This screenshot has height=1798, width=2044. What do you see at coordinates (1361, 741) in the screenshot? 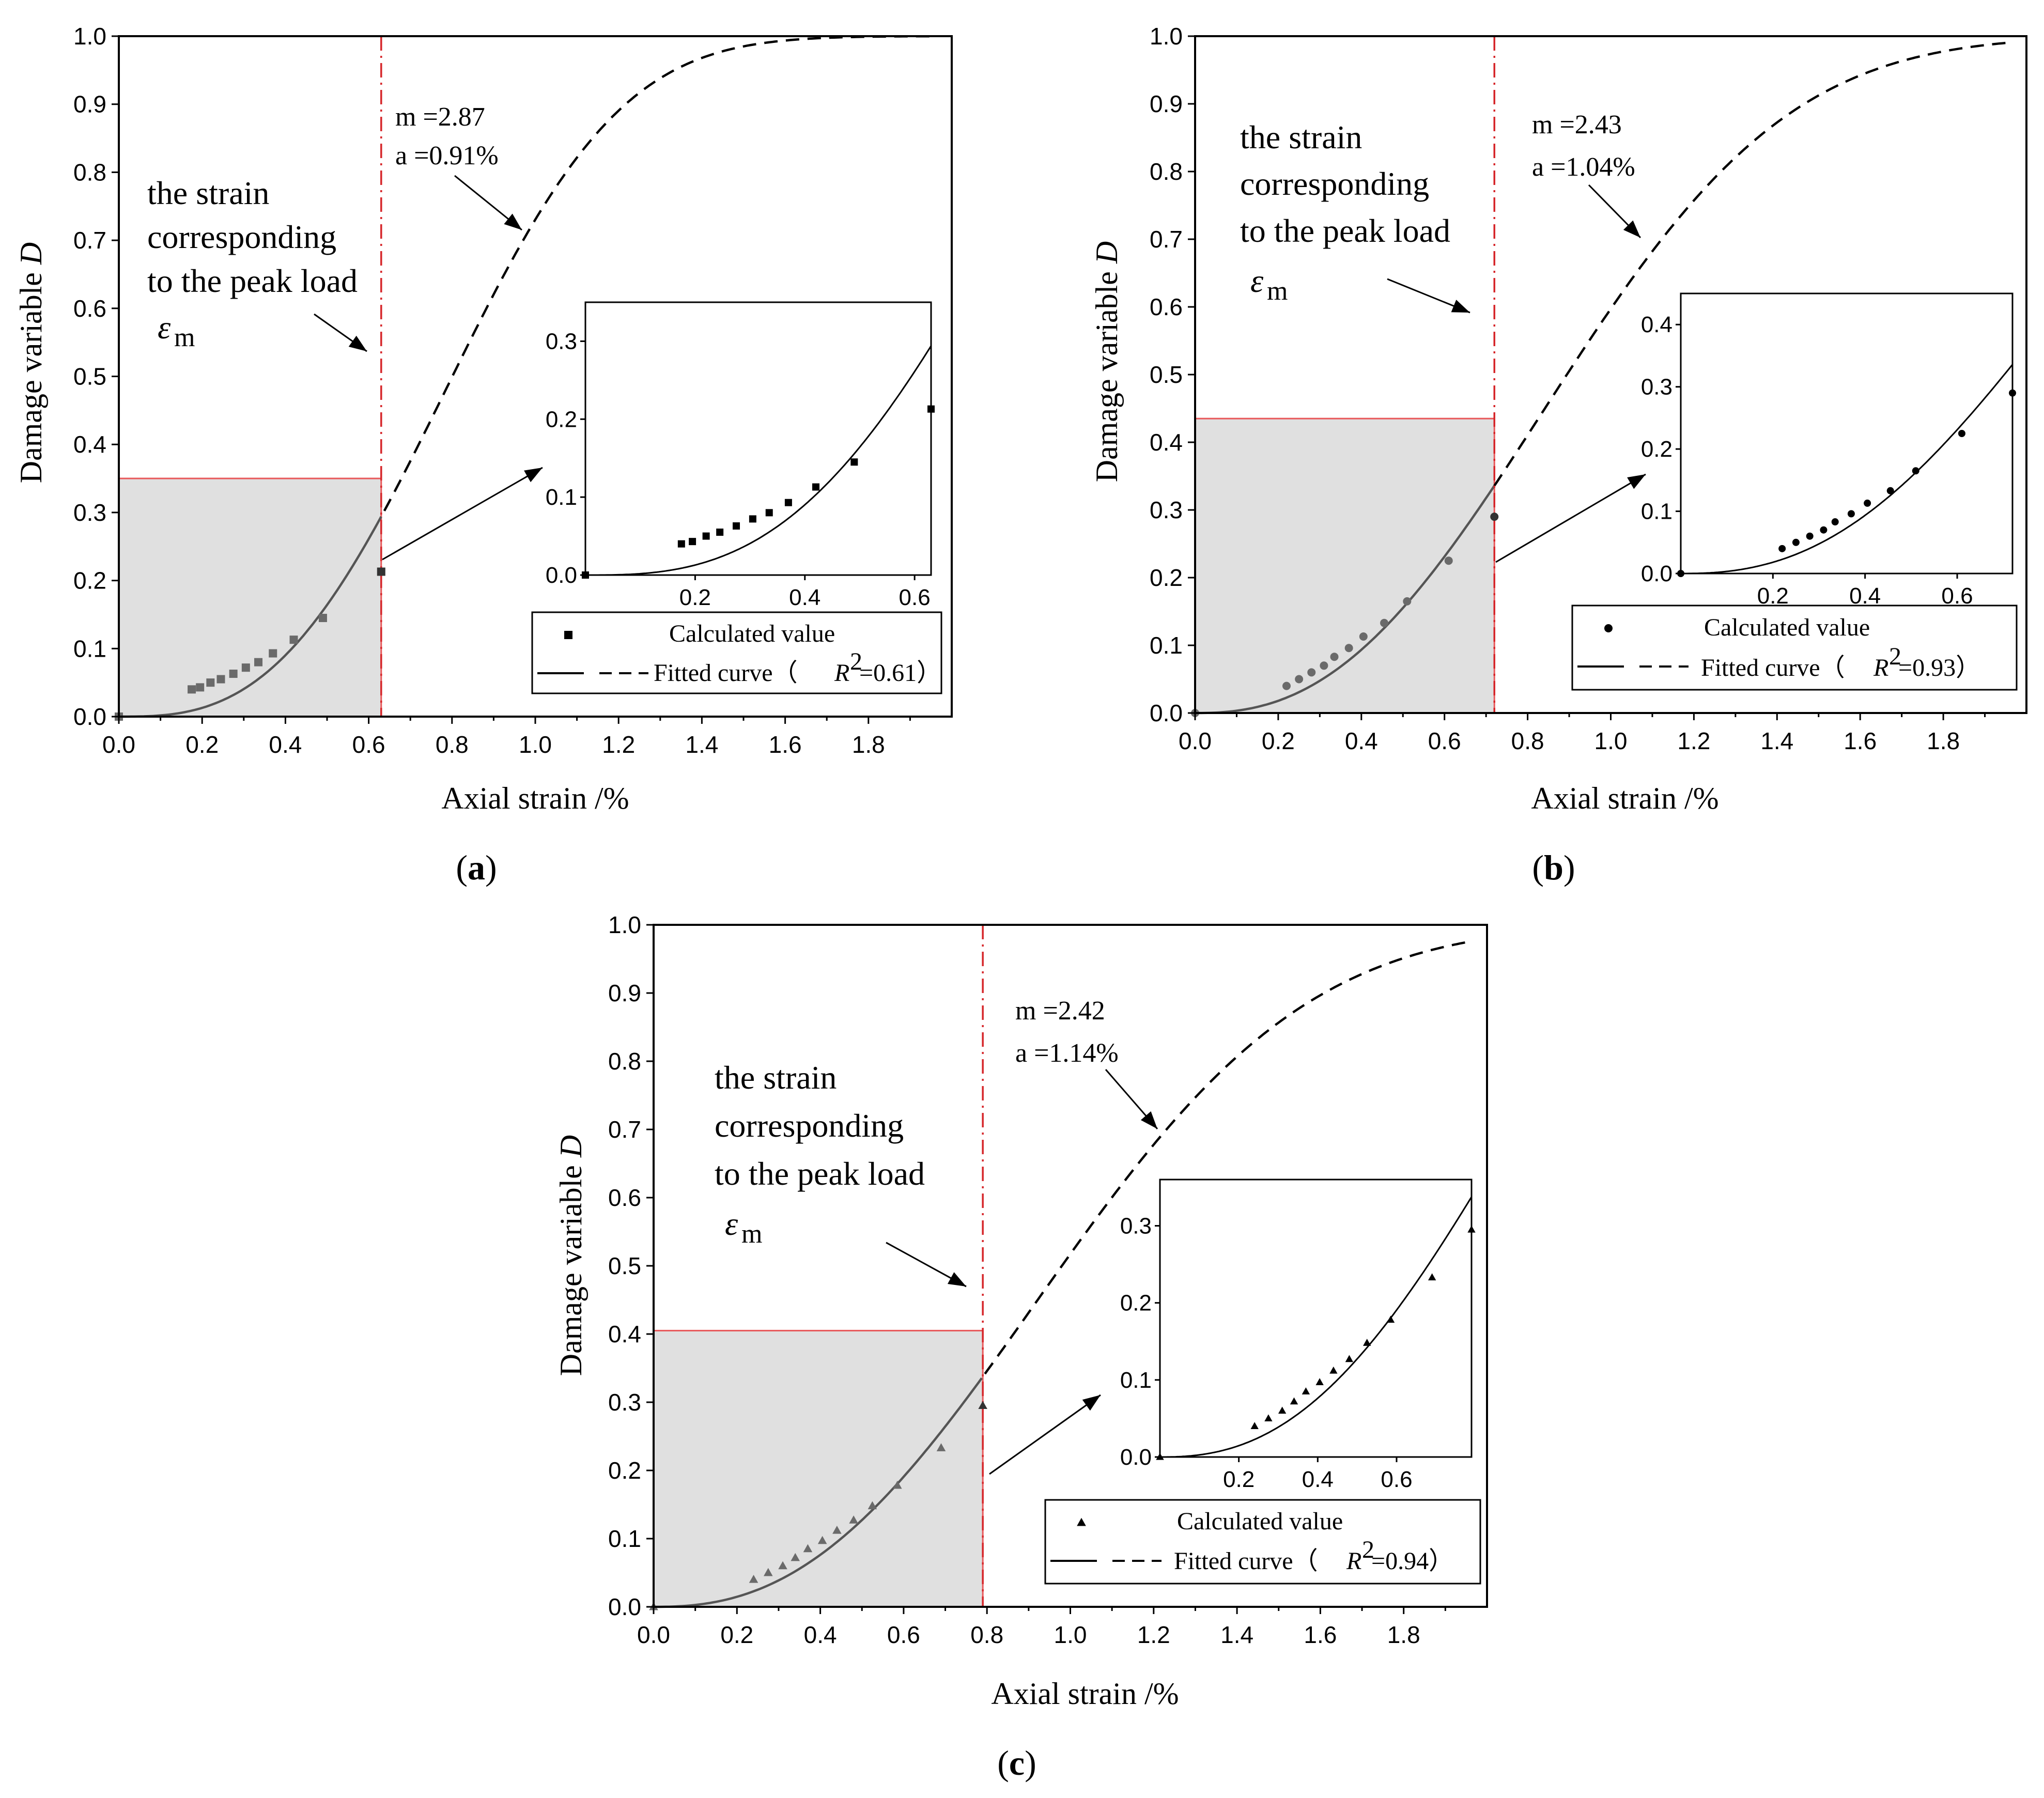
I see `panel-b-x-tick-label: 0.4` at bounding box center [1361, 741].